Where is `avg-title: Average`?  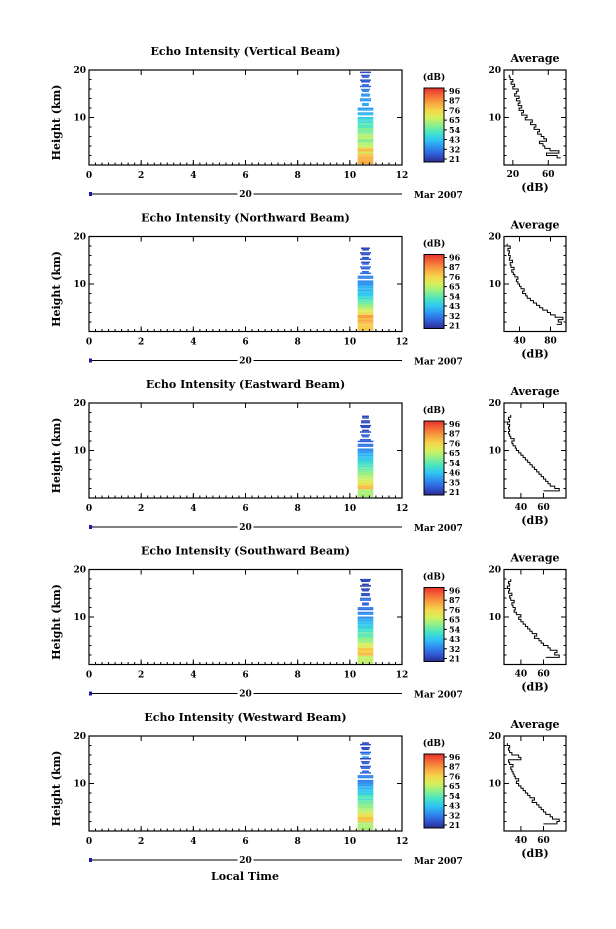
avg-title: Average is located at coordinates (534, 225).